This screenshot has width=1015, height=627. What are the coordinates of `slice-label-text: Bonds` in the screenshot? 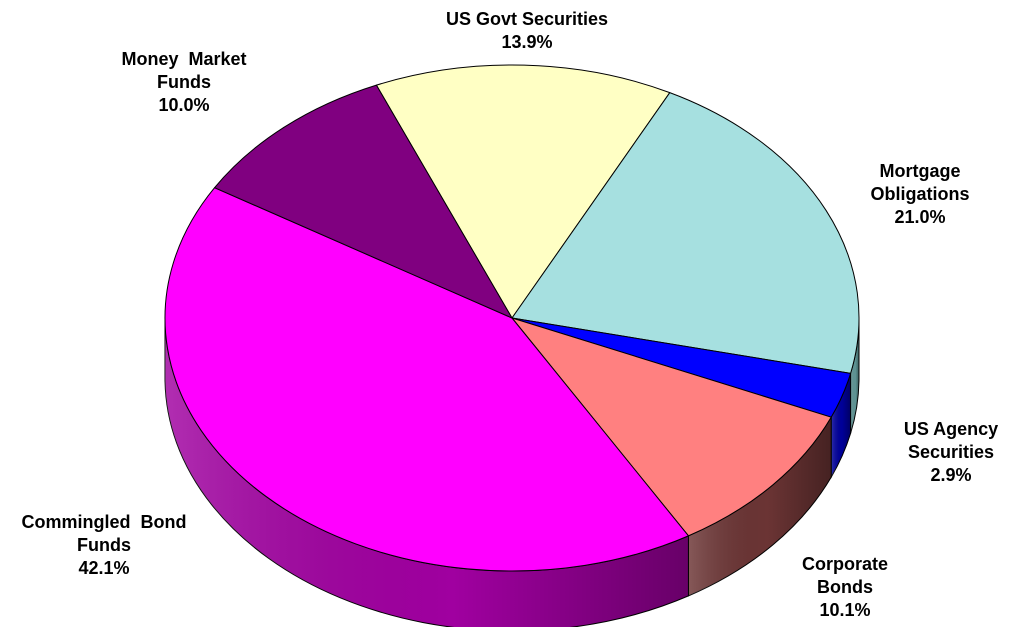 It's located at (844, 587).